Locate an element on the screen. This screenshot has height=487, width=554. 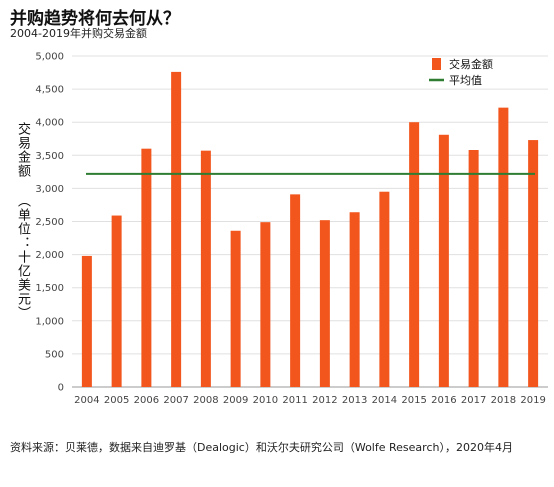
y-tick-label: 2,000 is located at coordinates (49, 255).